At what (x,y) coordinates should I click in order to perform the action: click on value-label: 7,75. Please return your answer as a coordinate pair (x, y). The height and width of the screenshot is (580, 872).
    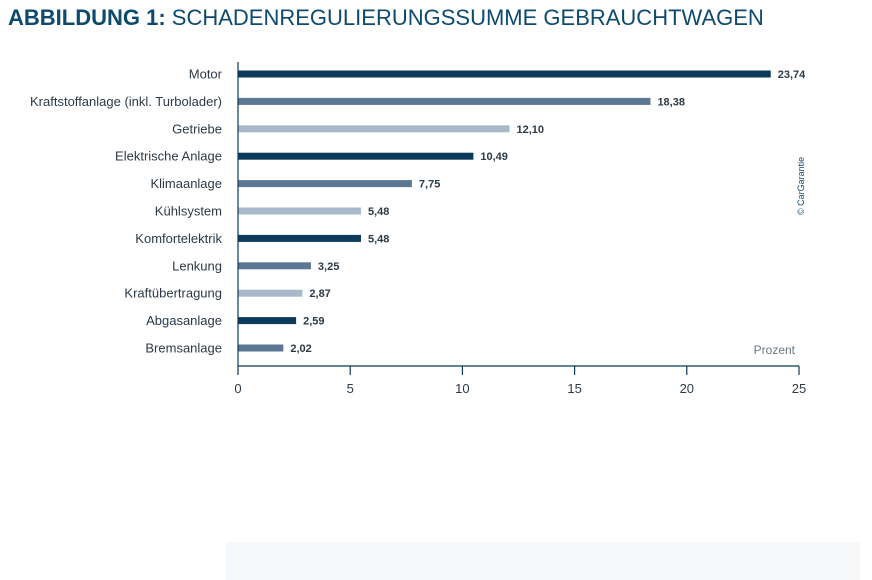
    Looking at the image, I should click on (429, 185).